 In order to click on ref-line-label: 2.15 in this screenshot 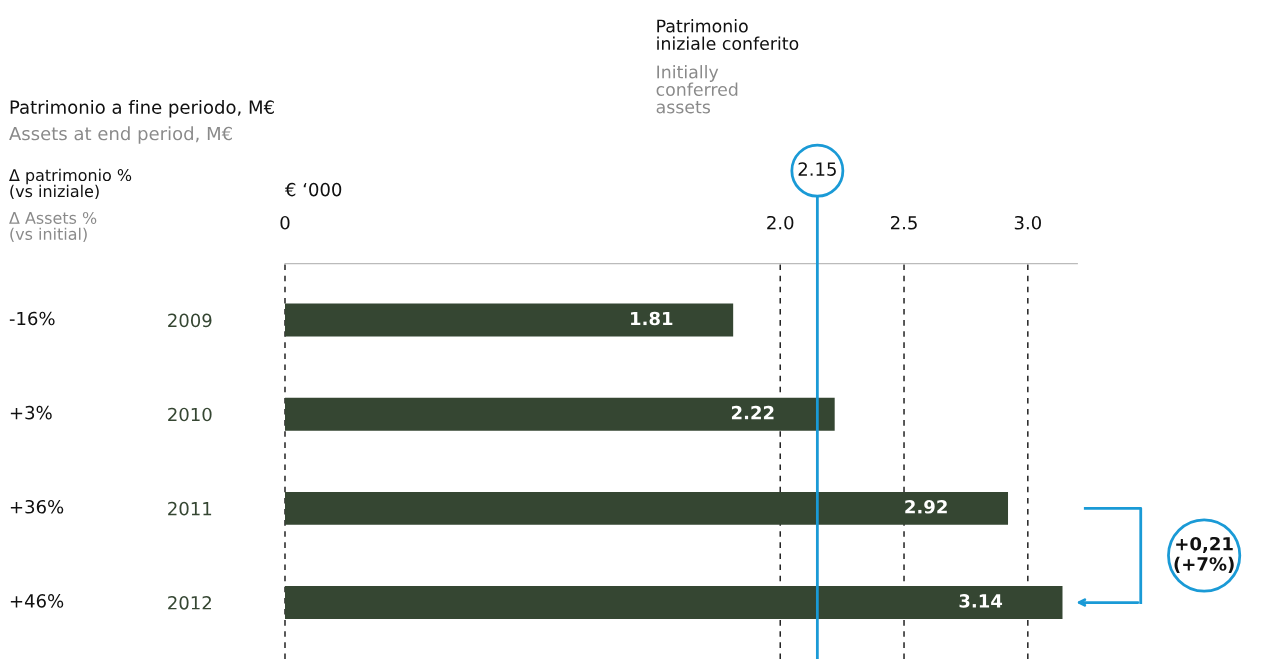, I will do `click(817, 169)`.